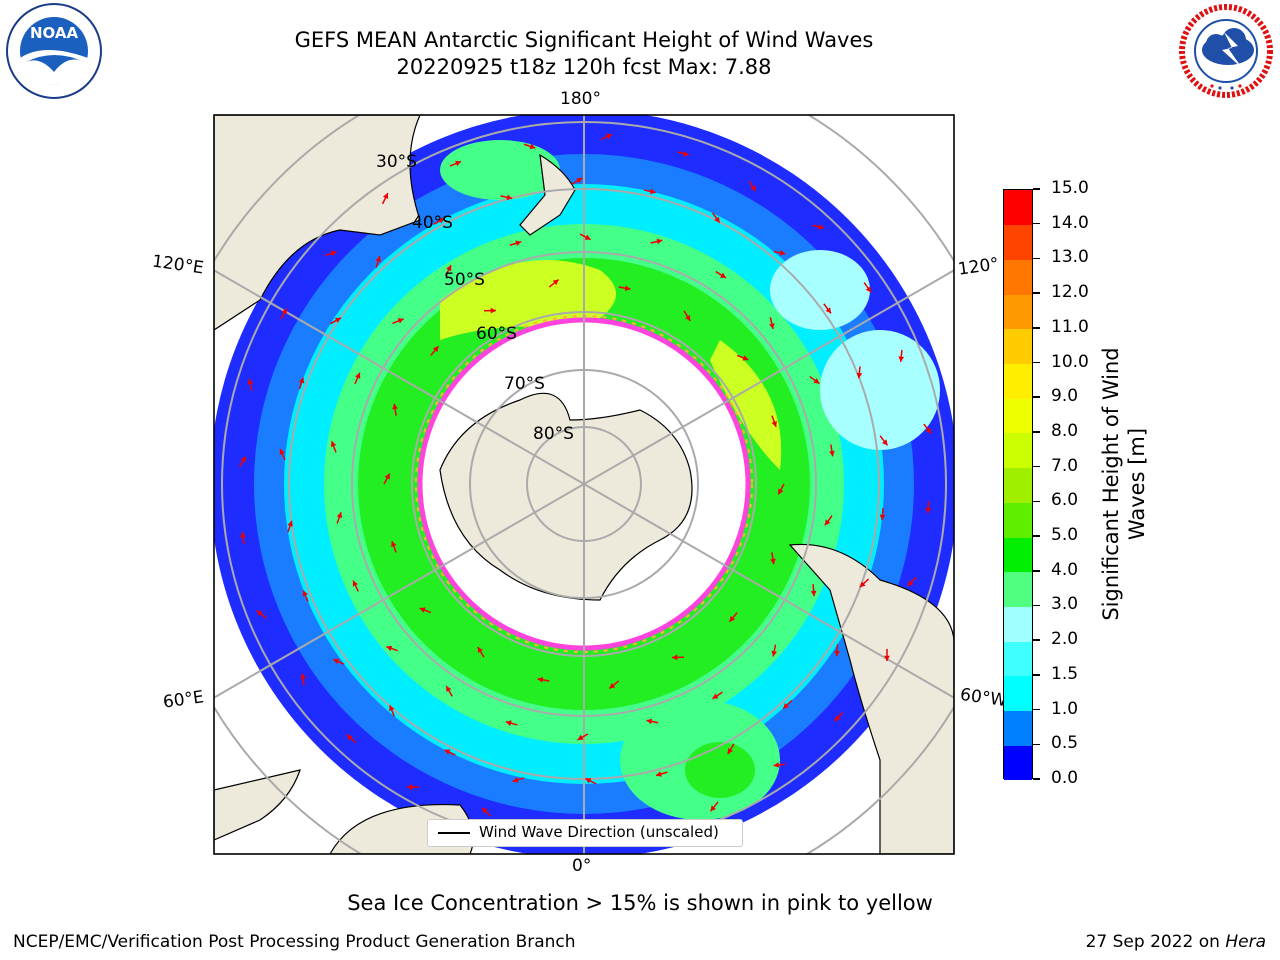 Image resolution: width=1280 pixels, height=960 pixels. What do you see at coordinates (547, 194) in the screenshot?
I see `new-zealand` at bounding box center [547, 194].